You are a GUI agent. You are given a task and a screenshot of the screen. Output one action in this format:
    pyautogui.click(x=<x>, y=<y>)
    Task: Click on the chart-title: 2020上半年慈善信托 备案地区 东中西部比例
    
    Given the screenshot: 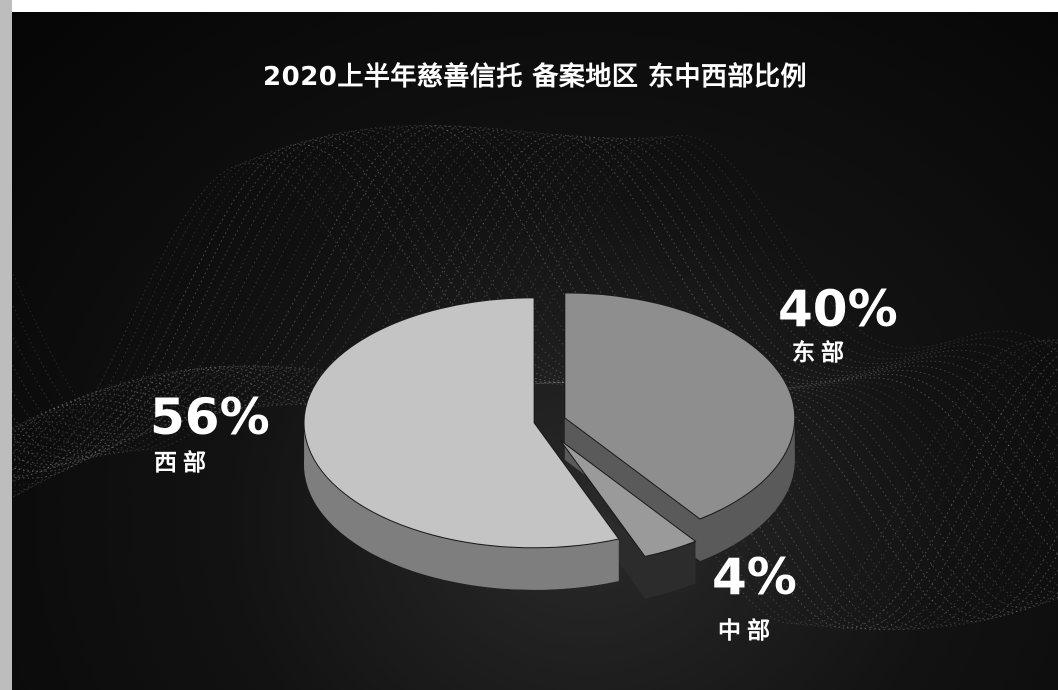 What is the action you would take?
    pyautogui.click(x=535, y=77)
    